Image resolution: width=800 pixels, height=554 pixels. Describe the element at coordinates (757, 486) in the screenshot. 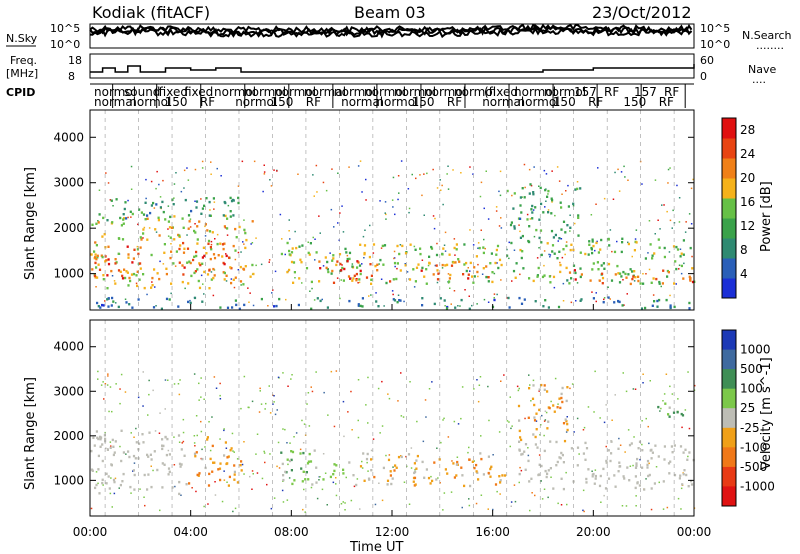

I see `velocity-colorbar-tick: -1000` at that location.